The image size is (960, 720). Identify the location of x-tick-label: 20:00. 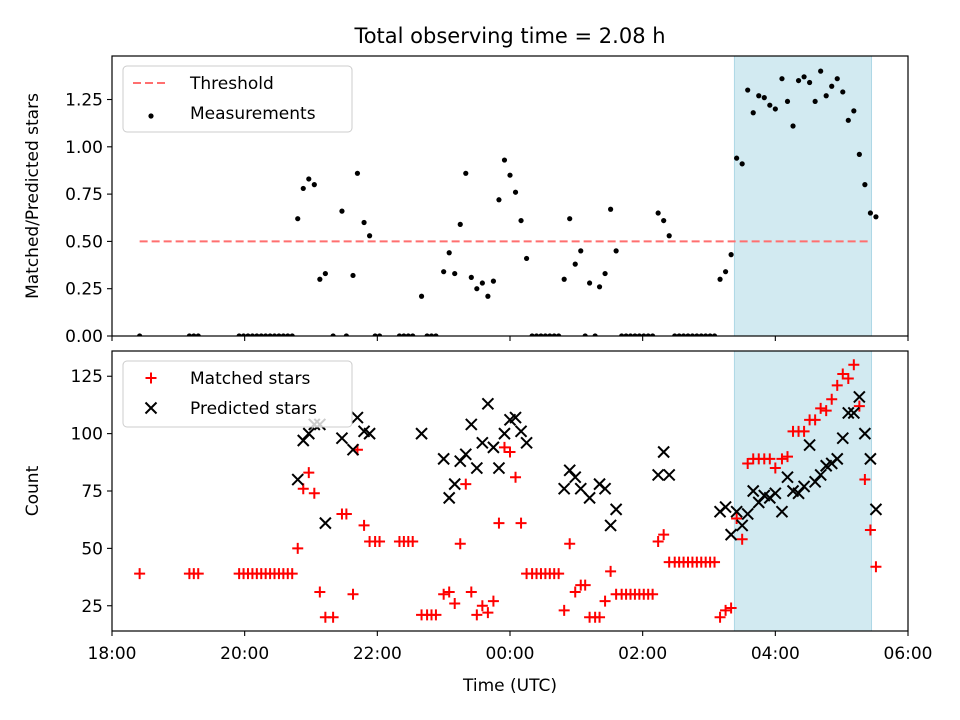
(244, 654).